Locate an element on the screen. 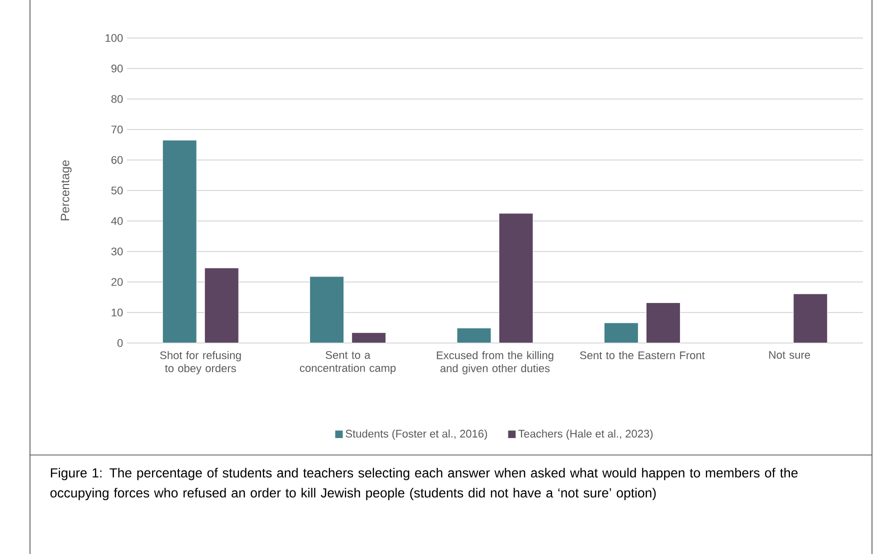  x-tick-label: Shot for refusing to obey orders is located at coordinates (200, 362).